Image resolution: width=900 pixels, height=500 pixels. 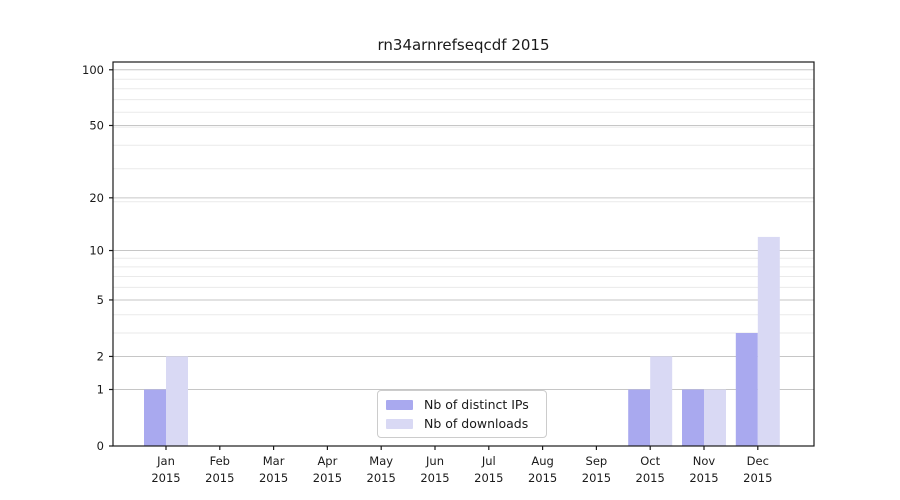 What do you see at coordinates (381, 469) in the screenshot?
I see `x-tick-label: May 2015` at bounding box center [381, 469].